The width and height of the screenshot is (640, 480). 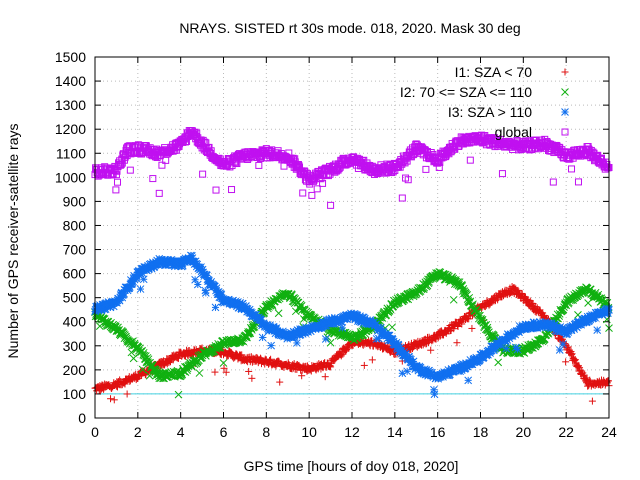 I want to click on y-tick-label: 600, so click(x=75, y=274).